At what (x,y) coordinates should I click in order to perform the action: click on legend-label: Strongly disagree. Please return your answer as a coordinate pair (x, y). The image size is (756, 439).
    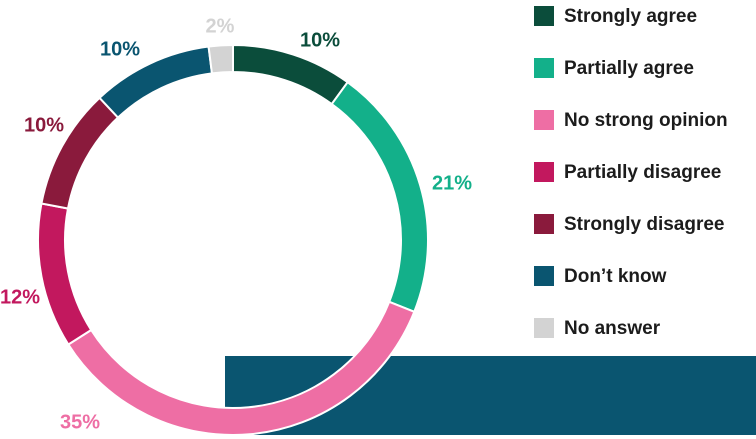
    Looking at the image, I should click on (644, 224).